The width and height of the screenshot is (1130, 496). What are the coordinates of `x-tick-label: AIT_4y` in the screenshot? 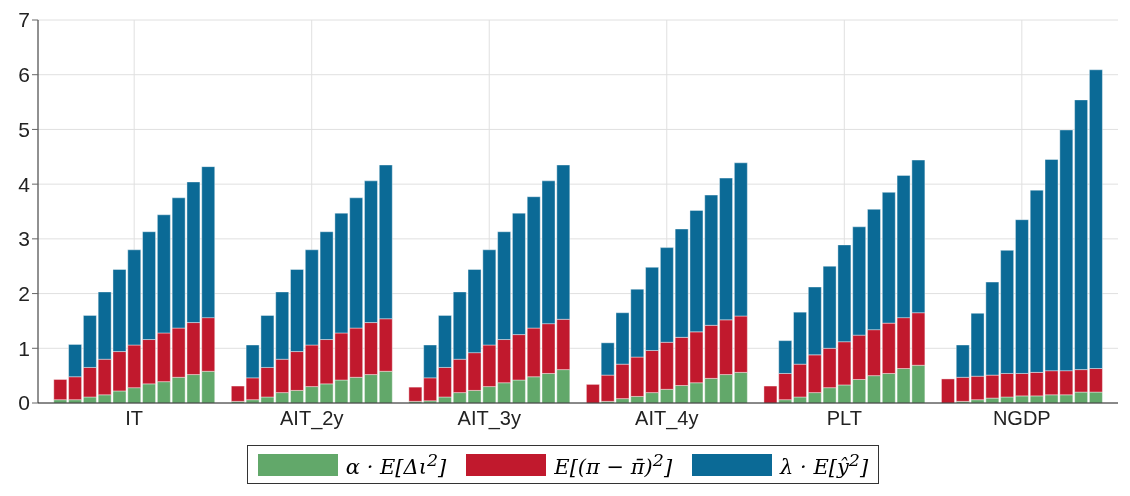 It's located at (667, 419).